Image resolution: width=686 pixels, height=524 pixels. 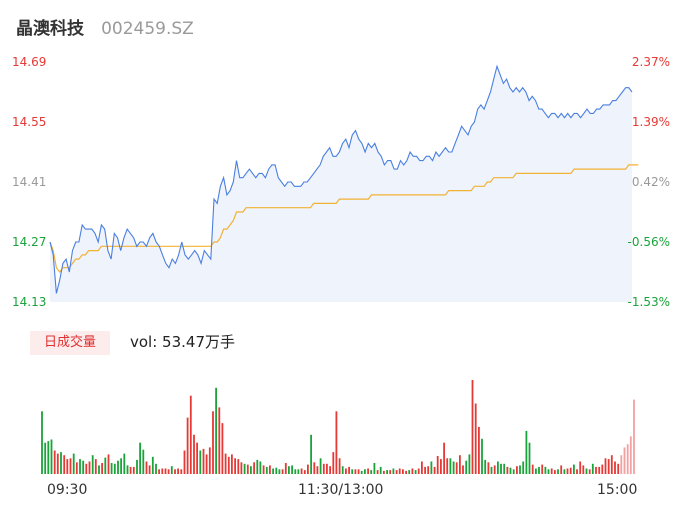 What do you see at coordinates (648, 242) in the screenshot?
I see `pct-tick-label: -0.56%` at bounding box center [648, 242].